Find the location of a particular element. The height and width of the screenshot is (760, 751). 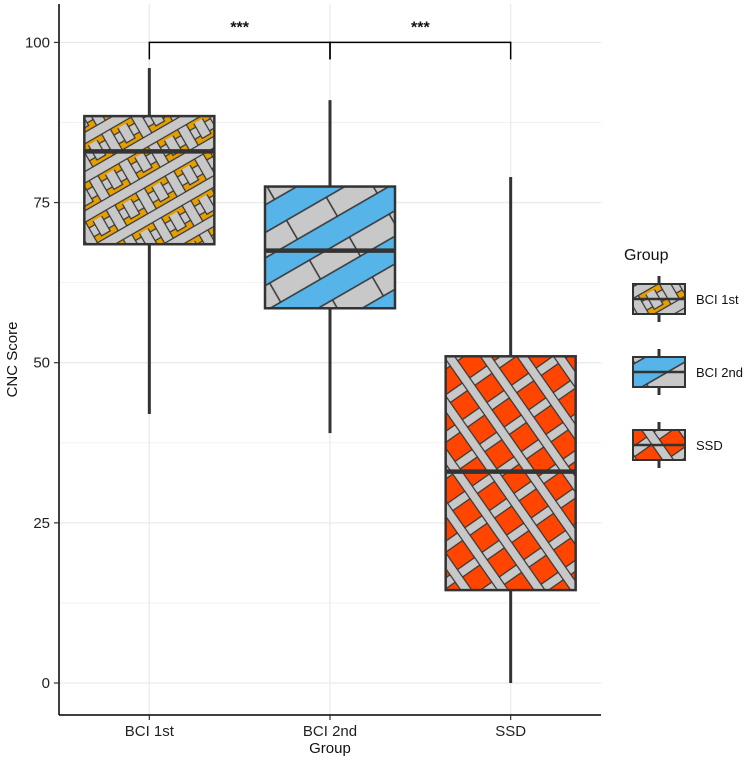

legend-label: SSD is located at coordinates (709, 445).